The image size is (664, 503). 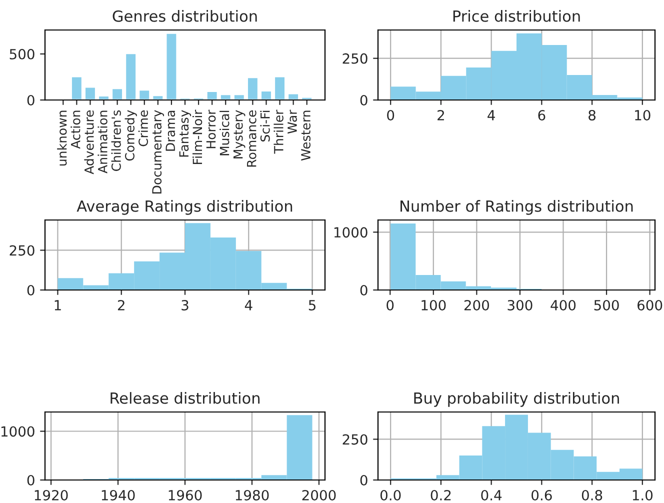 I want to click on chart-title: Release distribution, so click(x=185, y=398).